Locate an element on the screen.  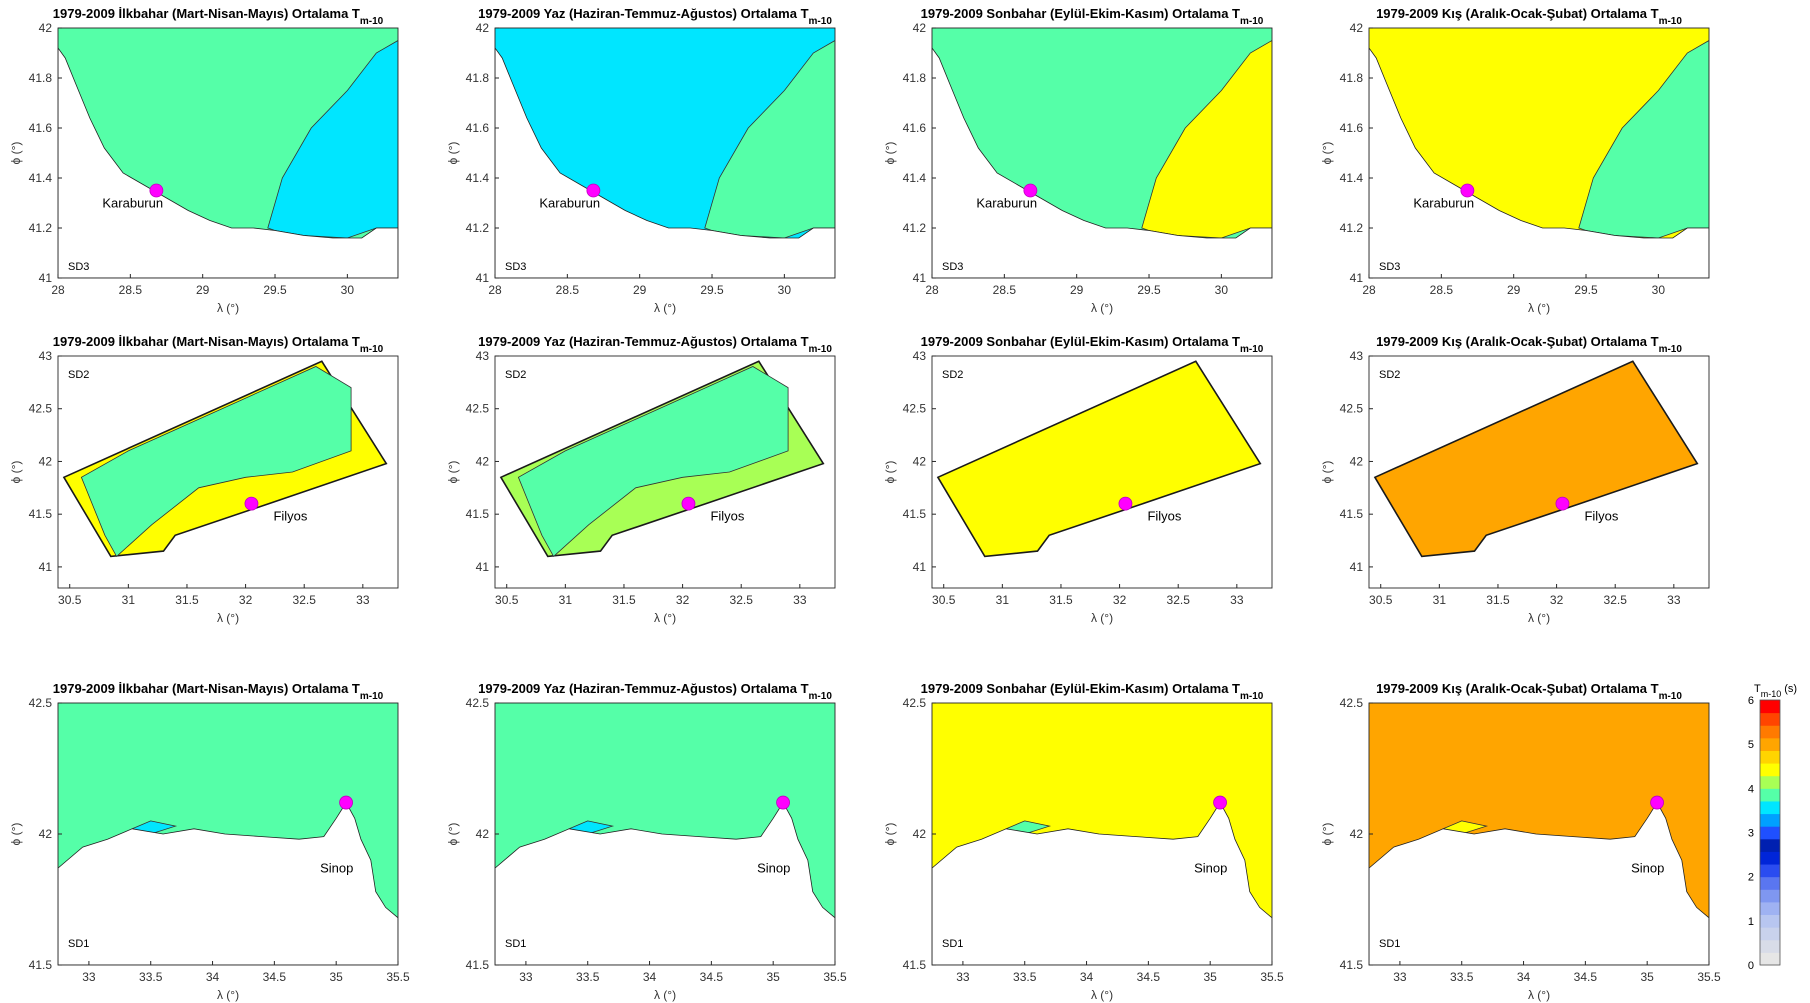
y-tick-label: 41.6 is located at coordinates (41, 128).